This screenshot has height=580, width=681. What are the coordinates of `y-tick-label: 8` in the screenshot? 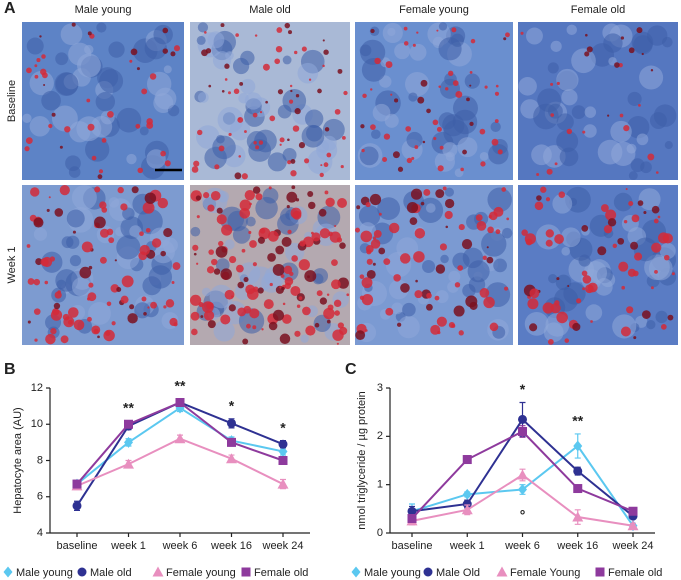 It's located at (40, 460).